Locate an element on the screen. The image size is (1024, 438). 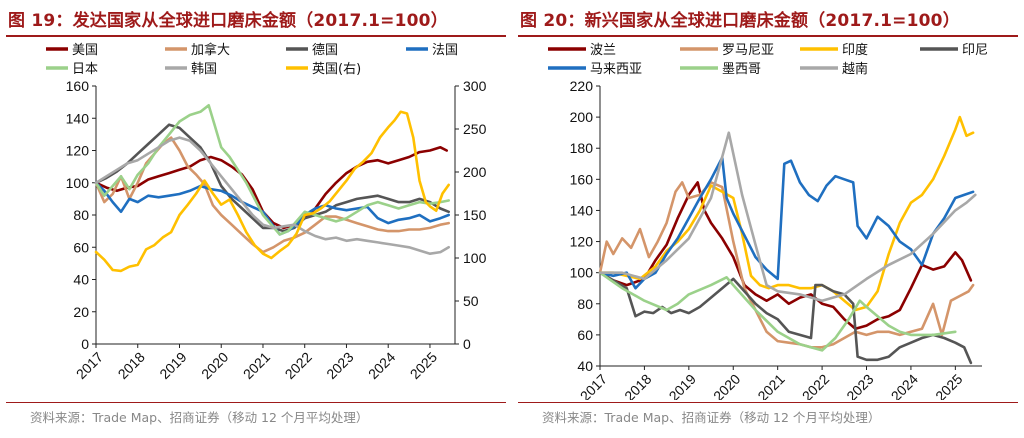
legend-label: 美国 is located at coordinates (85, 50).